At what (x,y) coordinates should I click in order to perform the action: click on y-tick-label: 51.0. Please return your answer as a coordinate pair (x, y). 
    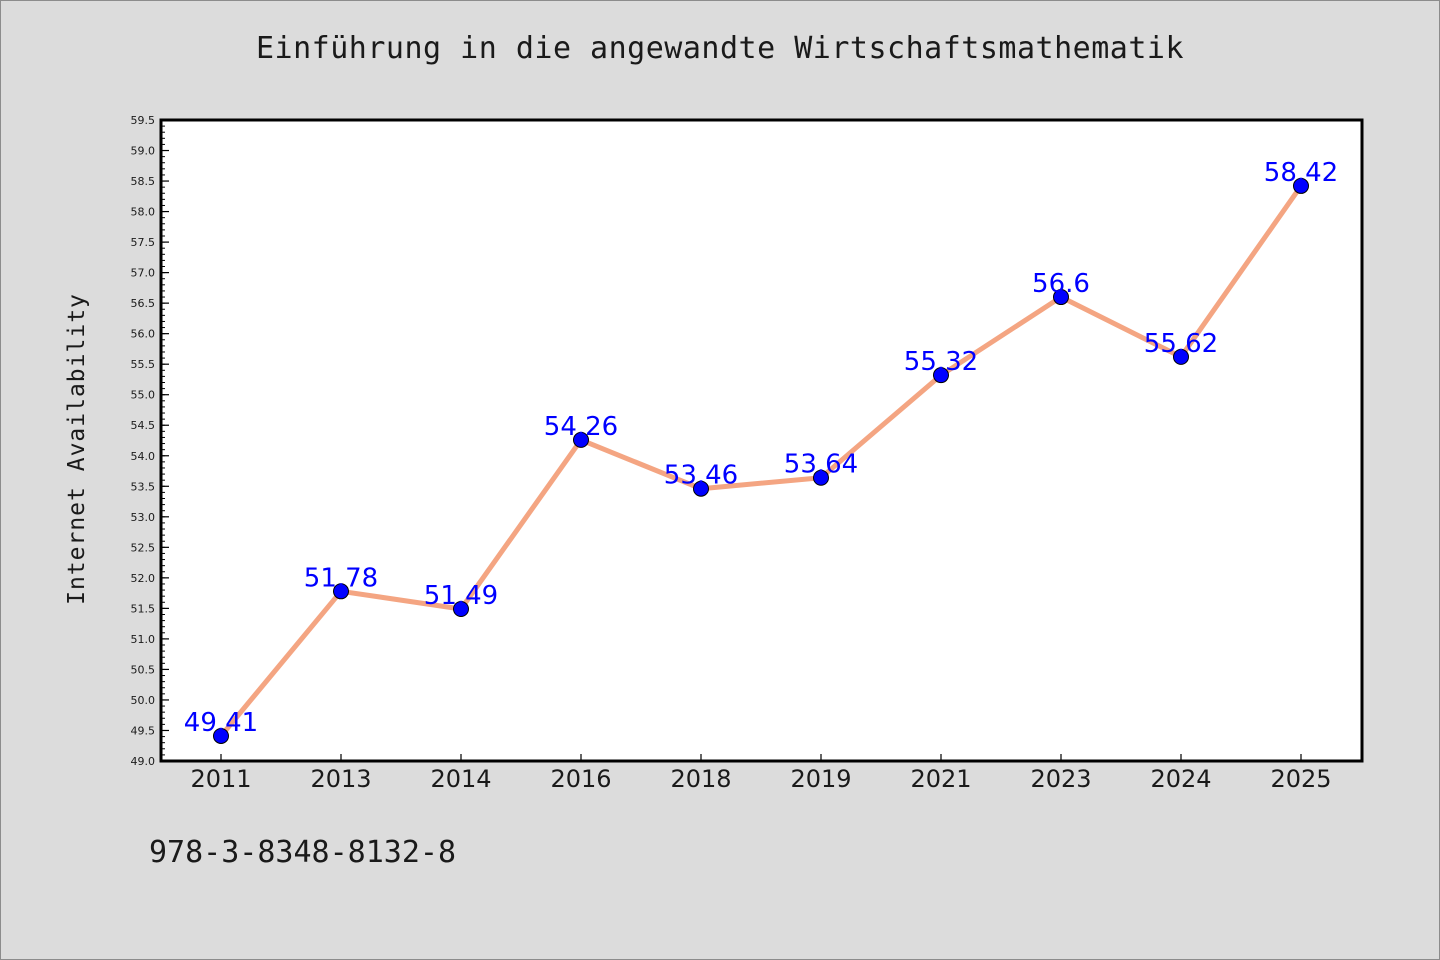
    Looking at the image, I should click on (143, 639).